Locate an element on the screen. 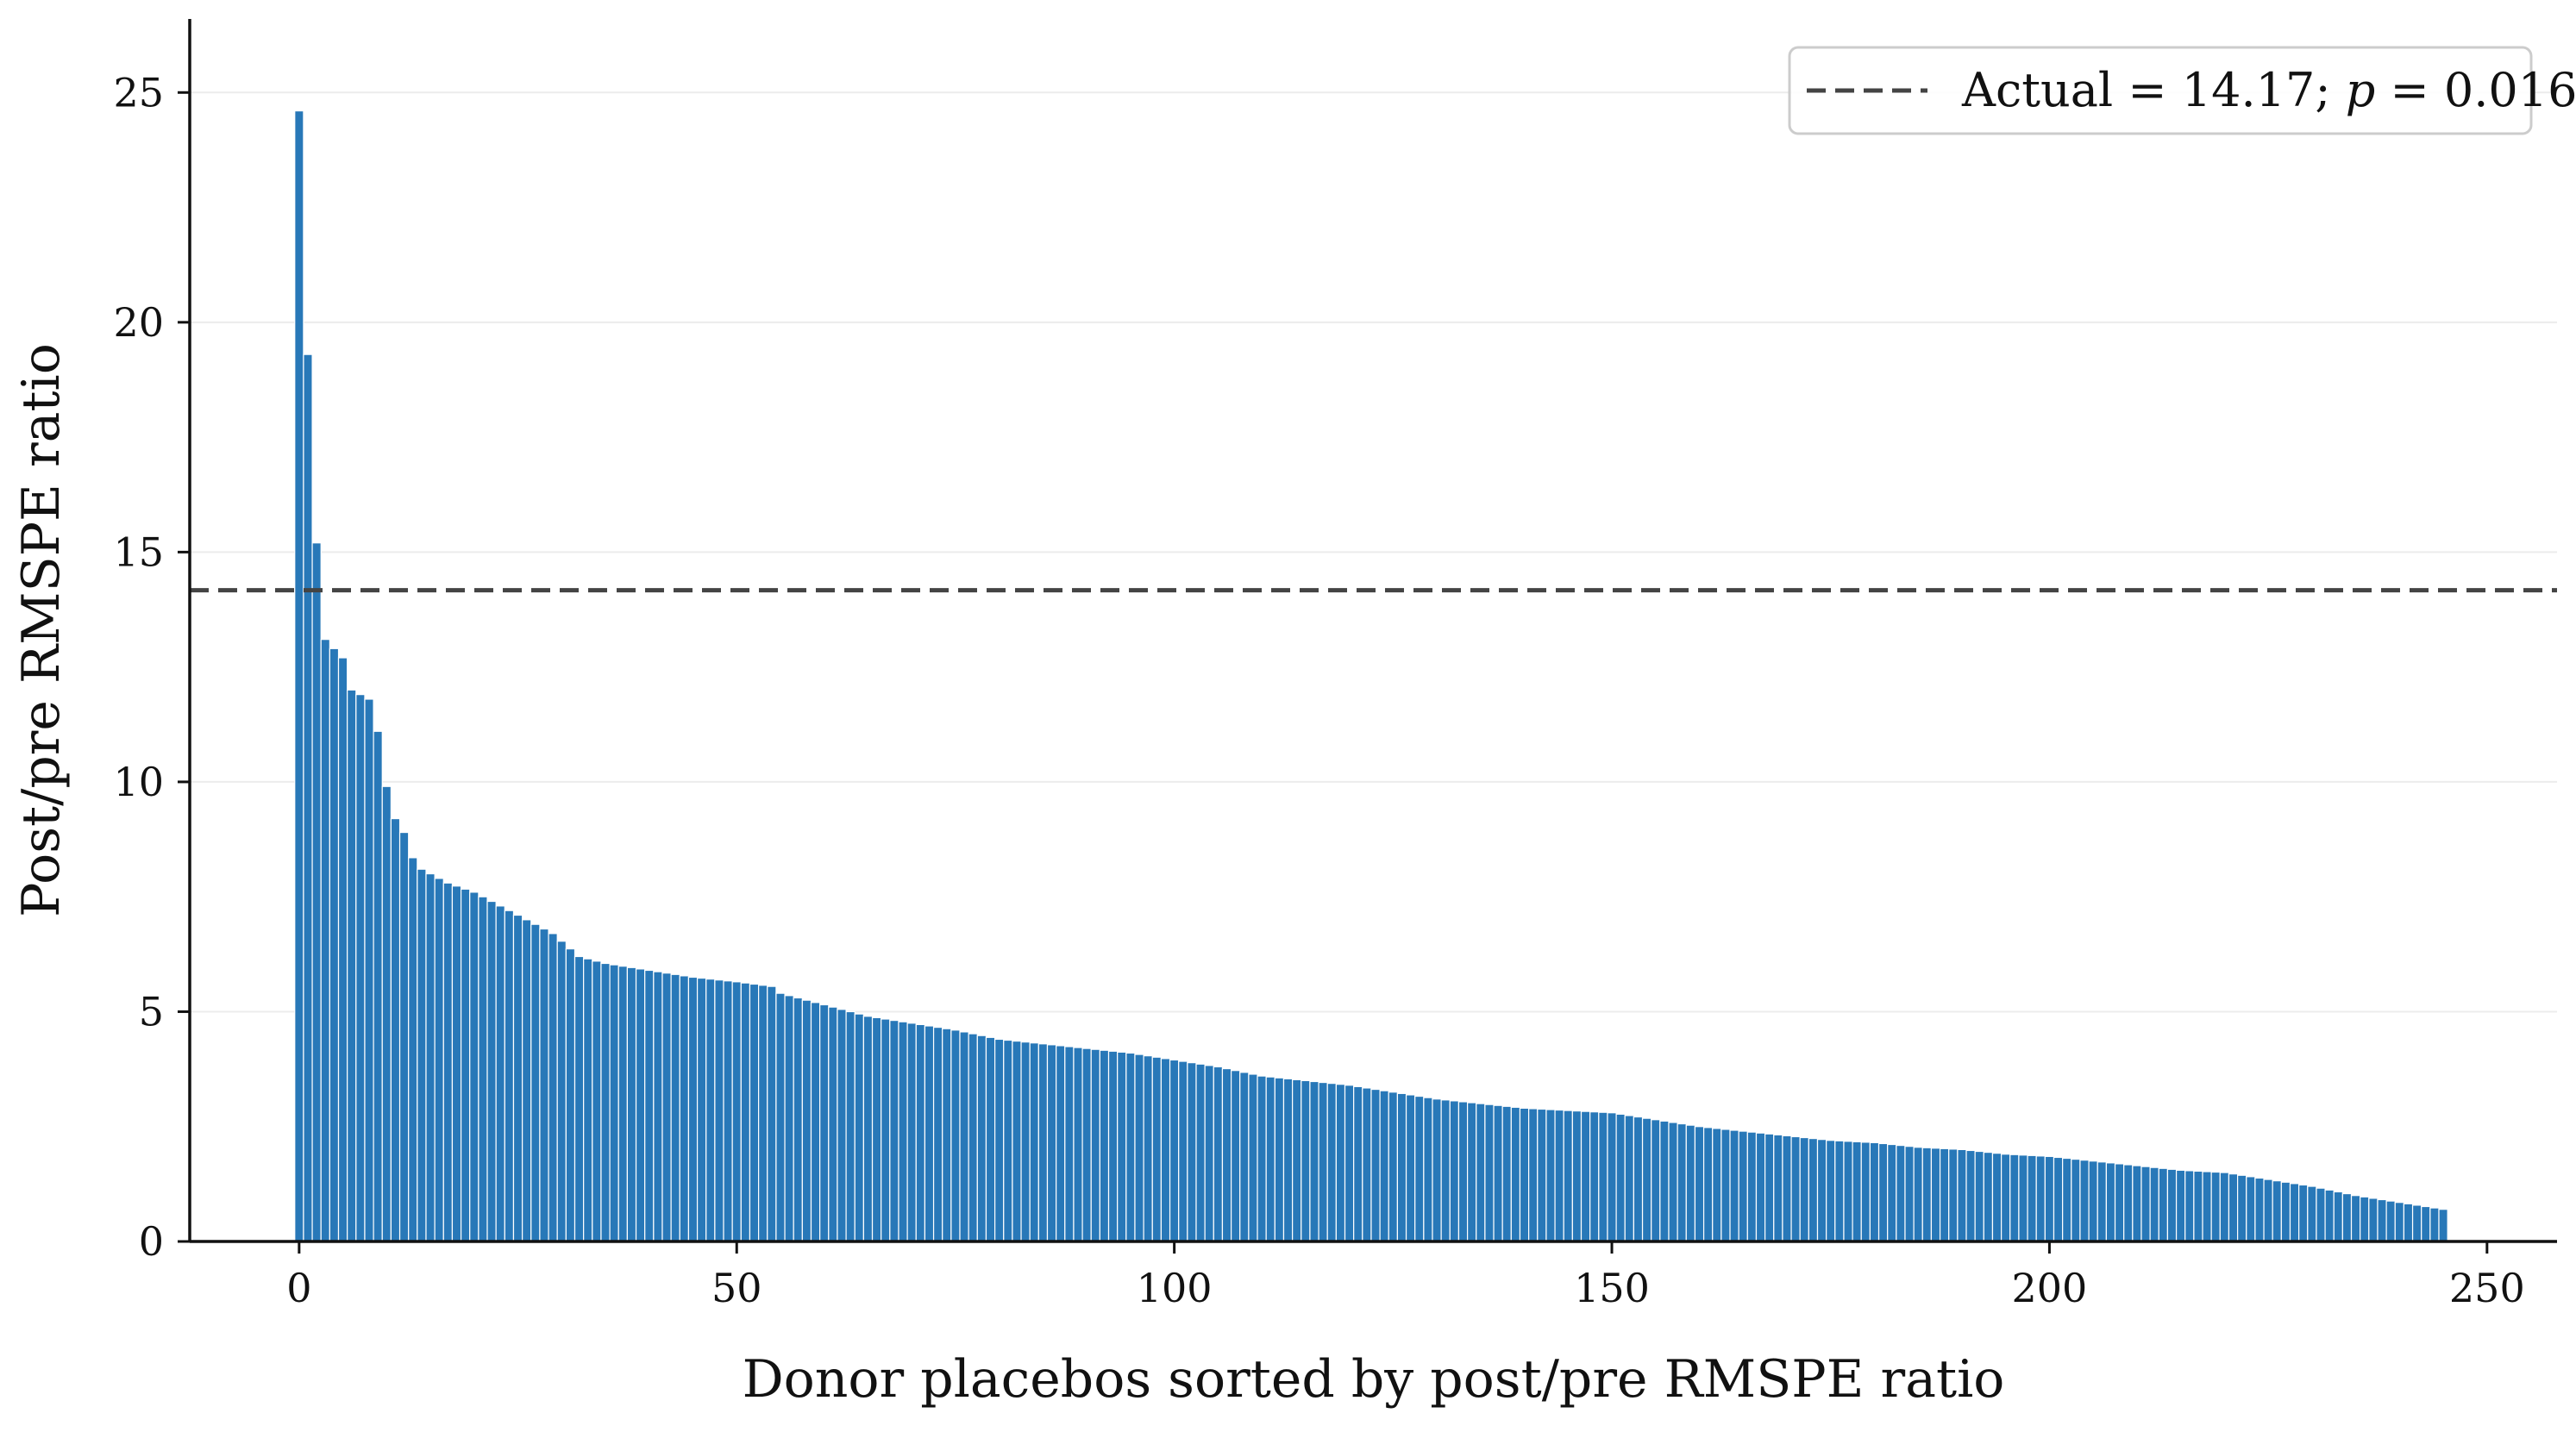  x-tick-label: 200 is located at coordinates (2050, 1288).